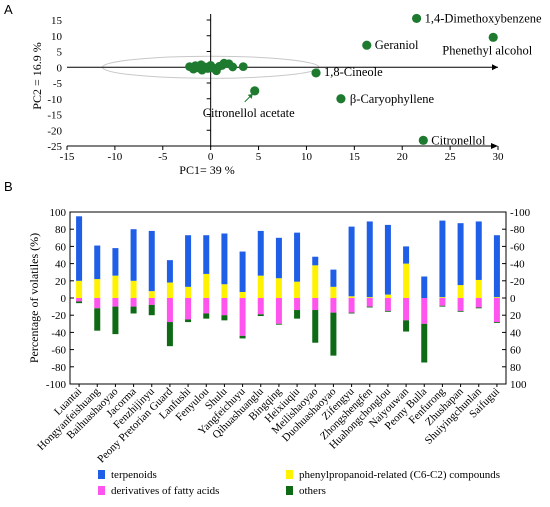  I want to click on bar-right-tick-label: 20, so click(516, 316).